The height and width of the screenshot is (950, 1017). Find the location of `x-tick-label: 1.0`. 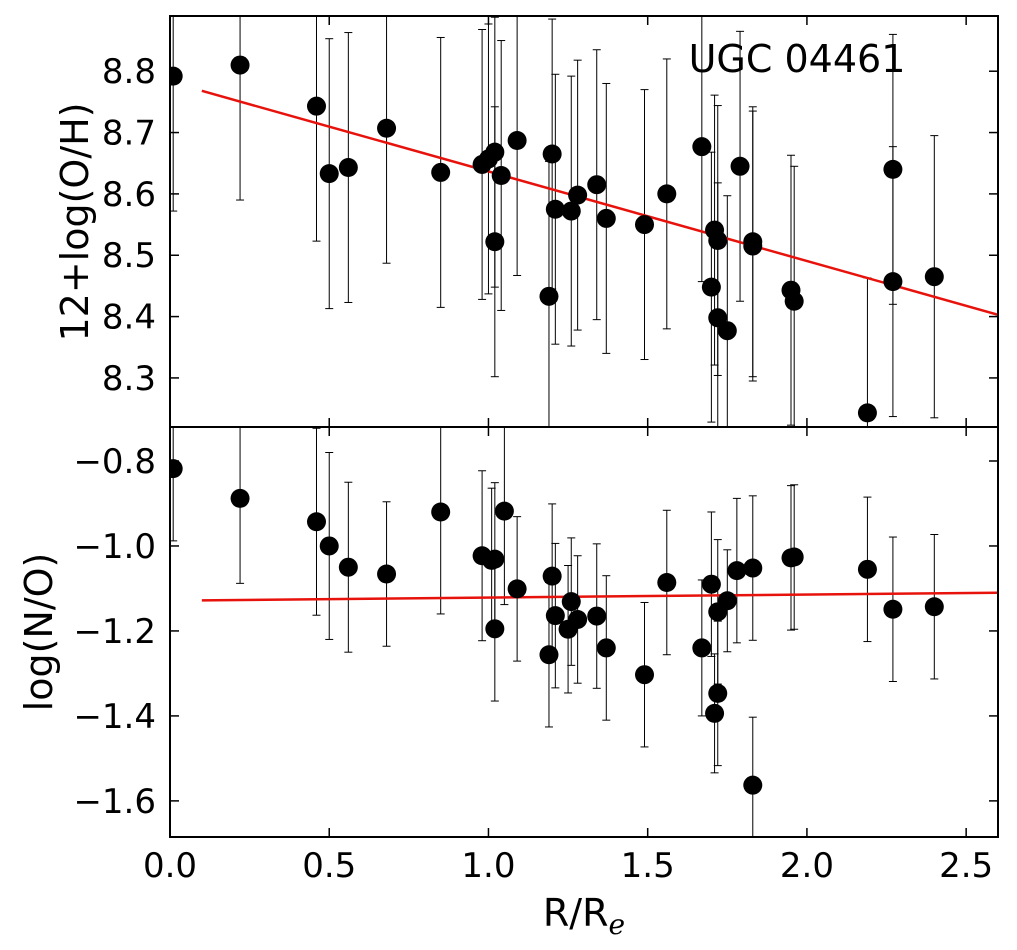

x-tick-label: 1.0 is located at coordinates (488, 866).